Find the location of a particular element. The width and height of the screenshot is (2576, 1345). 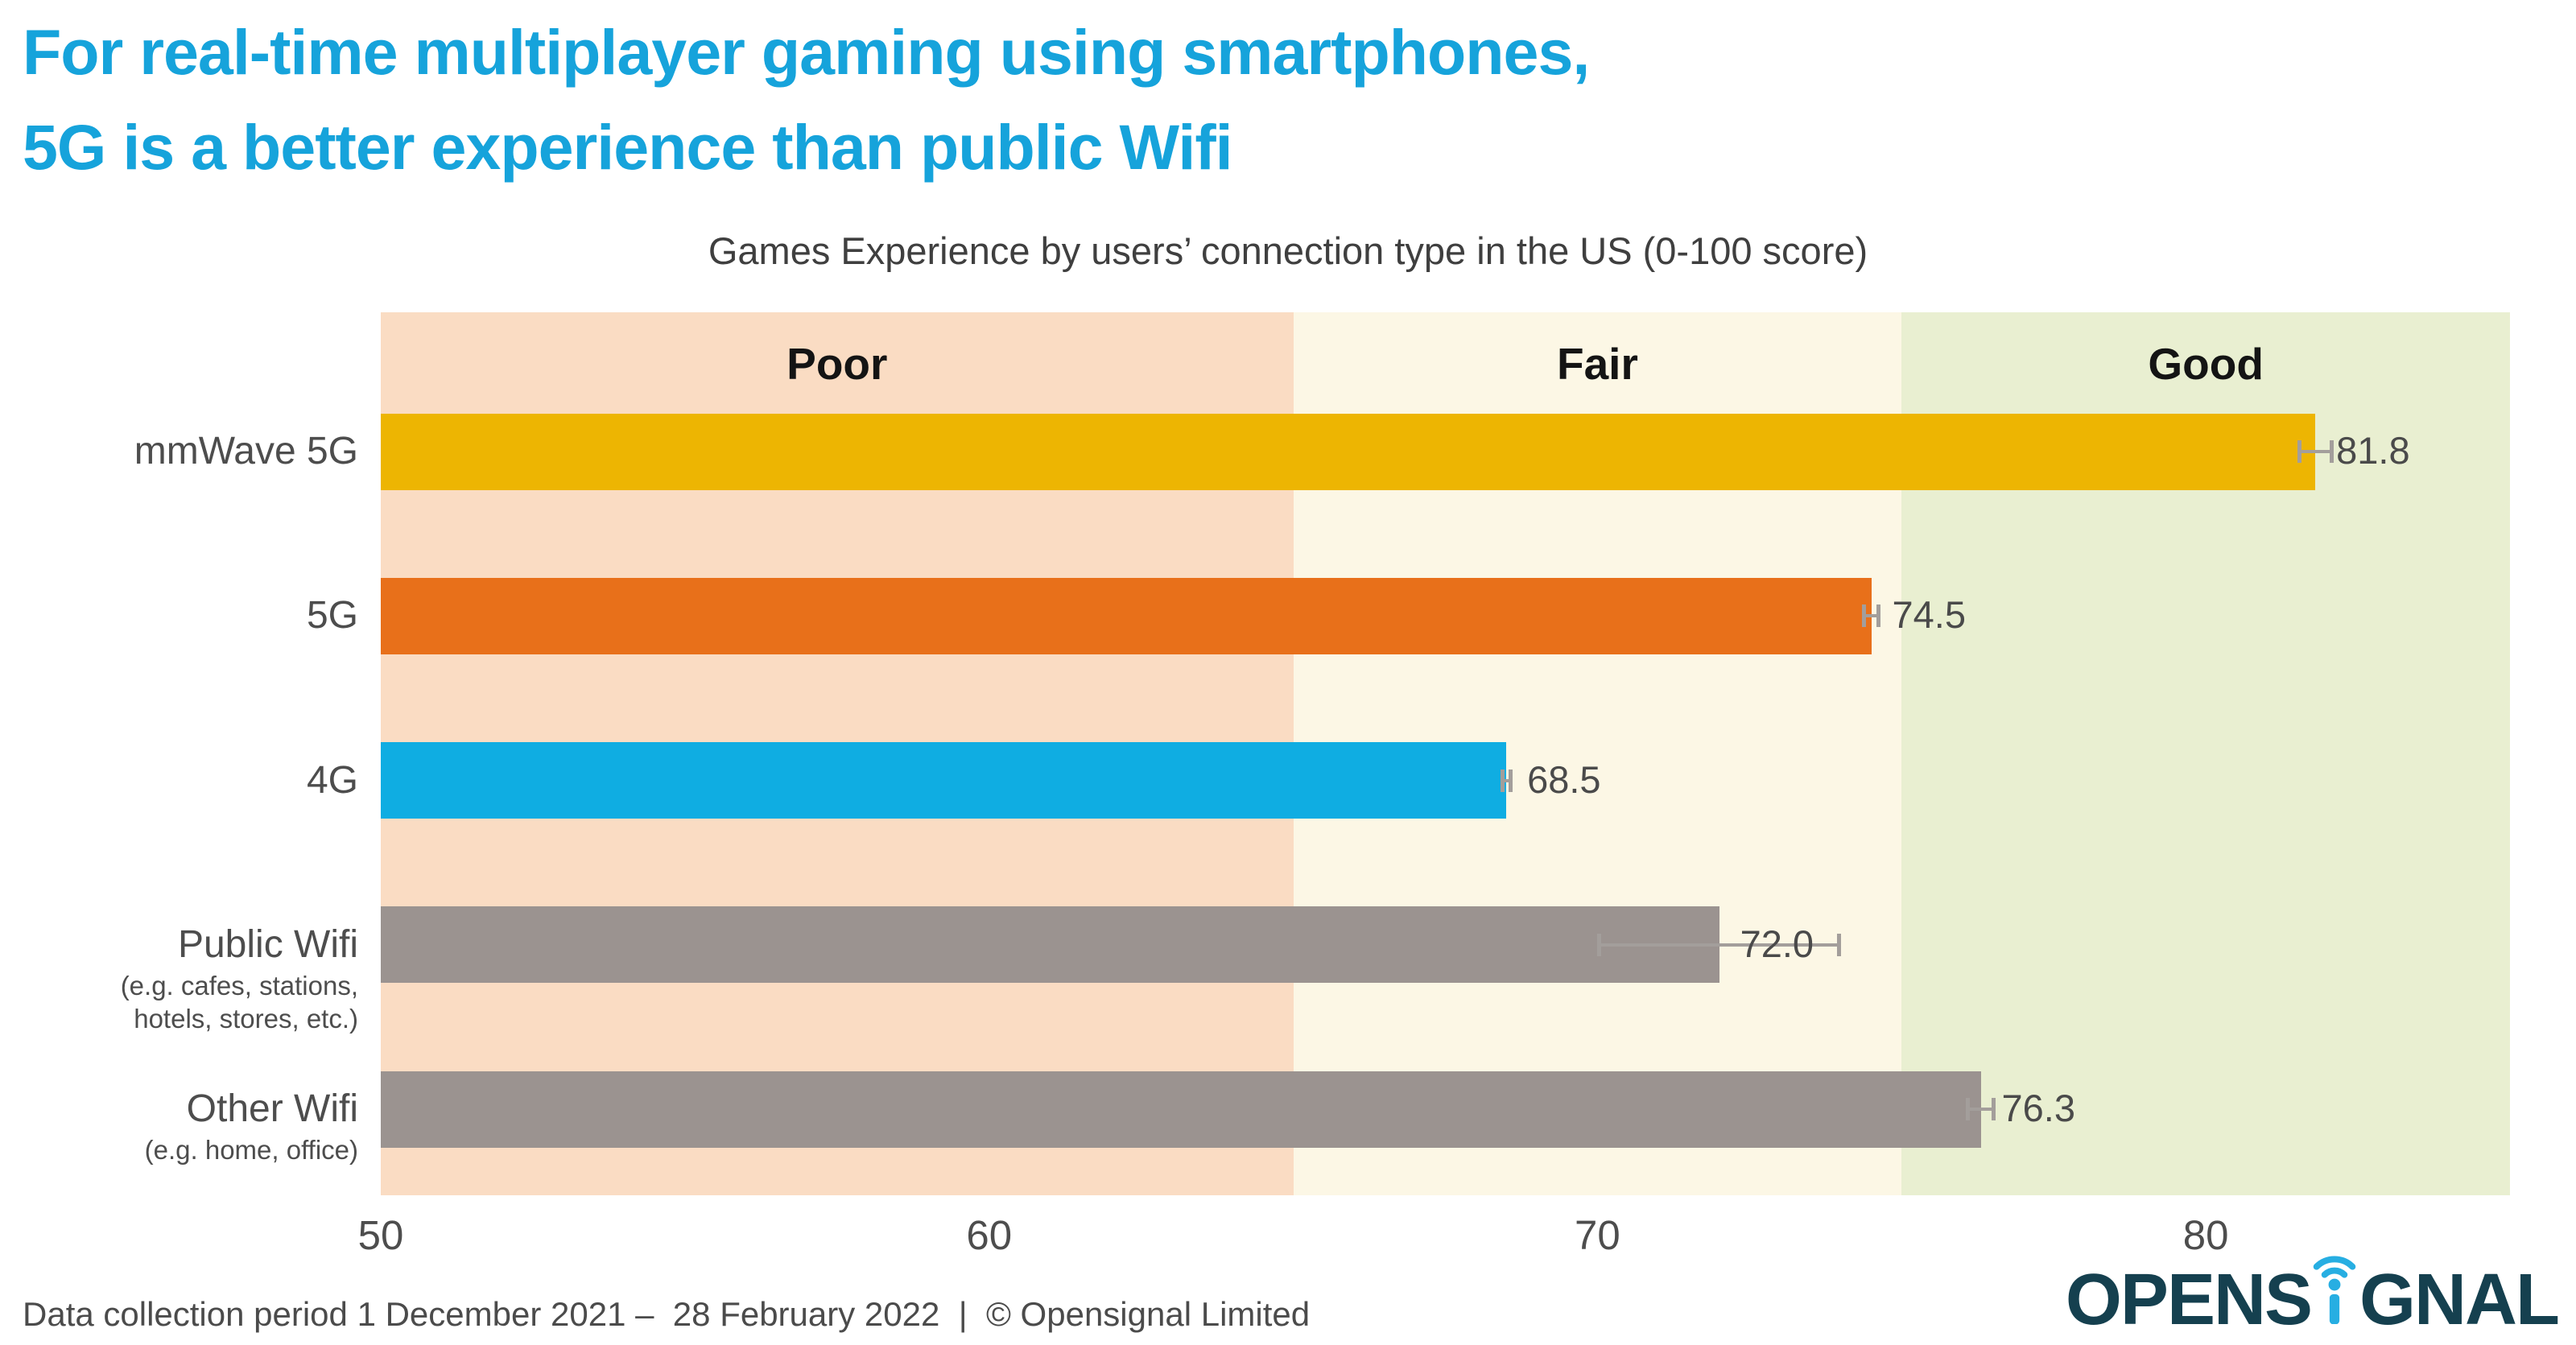

error-bar-5g is located at coordinates (1871, 616).